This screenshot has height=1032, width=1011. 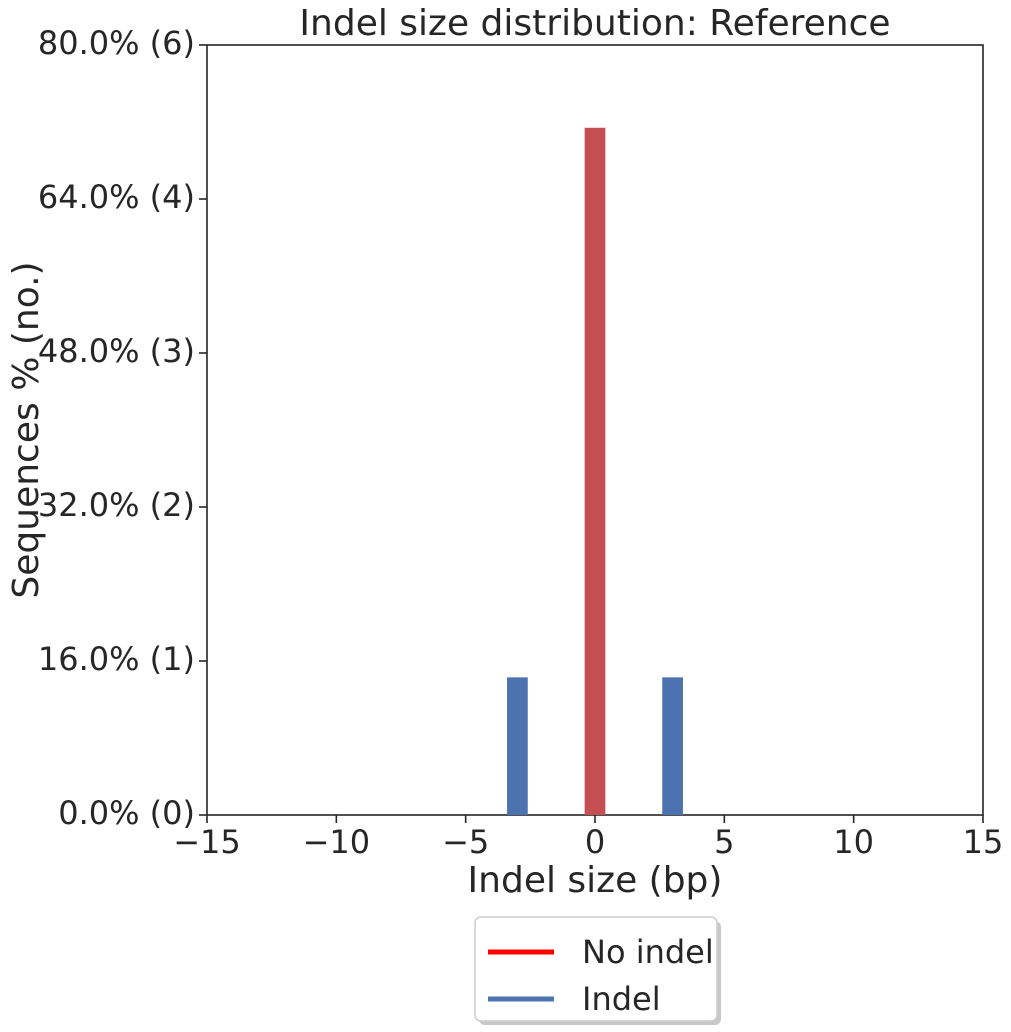 What do you see at coordinates (648, 952) in the screenshot?
I see `legend-label-no-indel: No indel` at bounding box center [648, 952].